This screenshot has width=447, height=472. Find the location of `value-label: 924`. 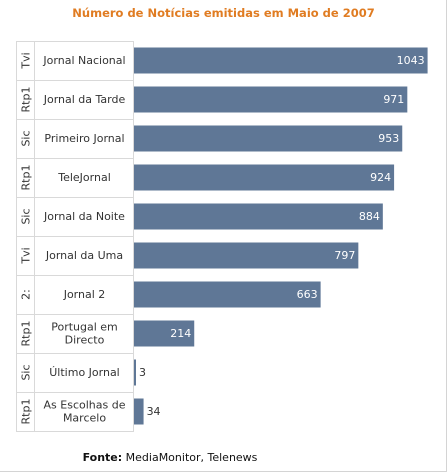

value-label: 924 is located at coordinates (380, 177).